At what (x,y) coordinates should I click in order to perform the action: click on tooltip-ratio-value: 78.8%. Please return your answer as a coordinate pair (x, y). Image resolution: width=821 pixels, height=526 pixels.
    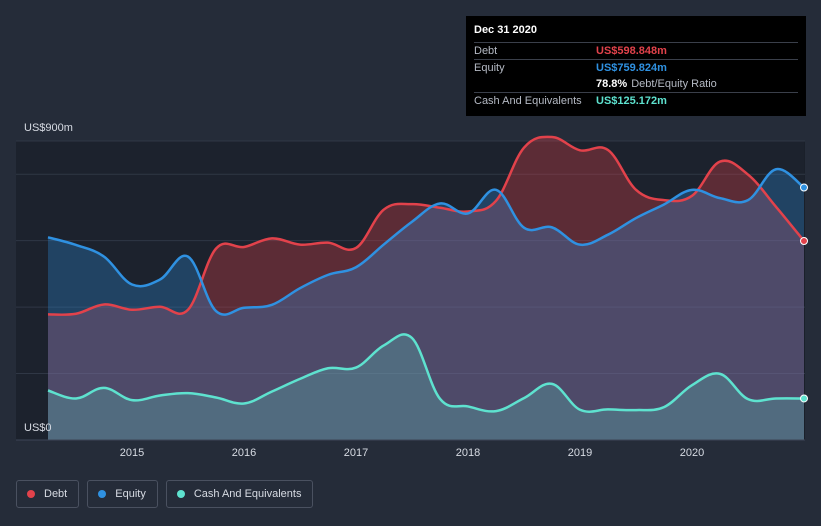
    Looking at the image, I should click on (612, 84).